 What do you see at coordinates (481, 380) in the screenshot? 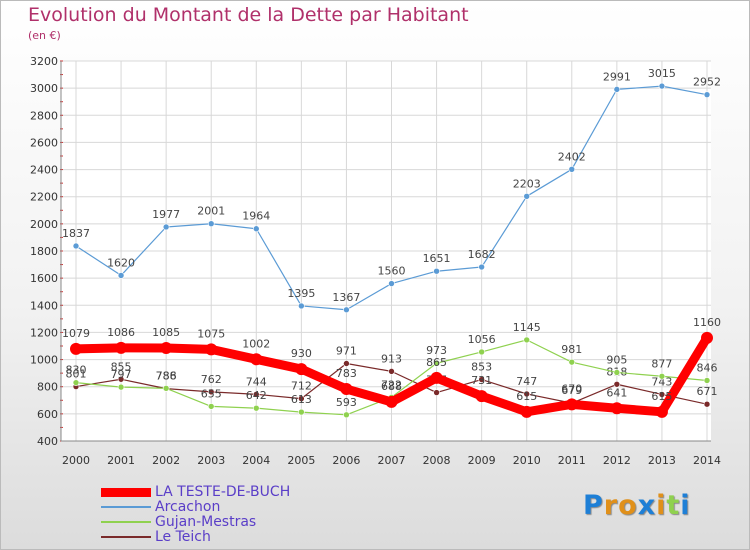
I see `data-label-la-teste-de-buch: 731` at bounding box center [481, 380].